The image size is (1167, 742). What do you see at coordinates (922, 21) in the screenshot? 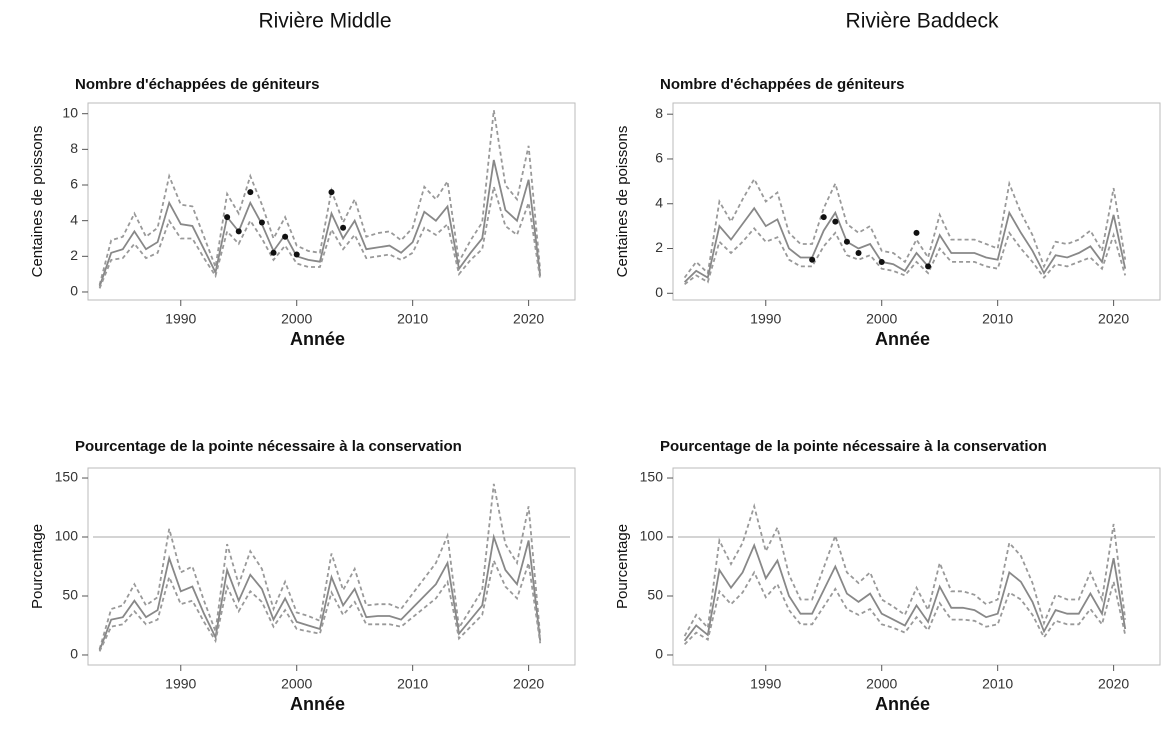
I see `column-title: Rivière Baddeck` at bounding box center [922, 21].